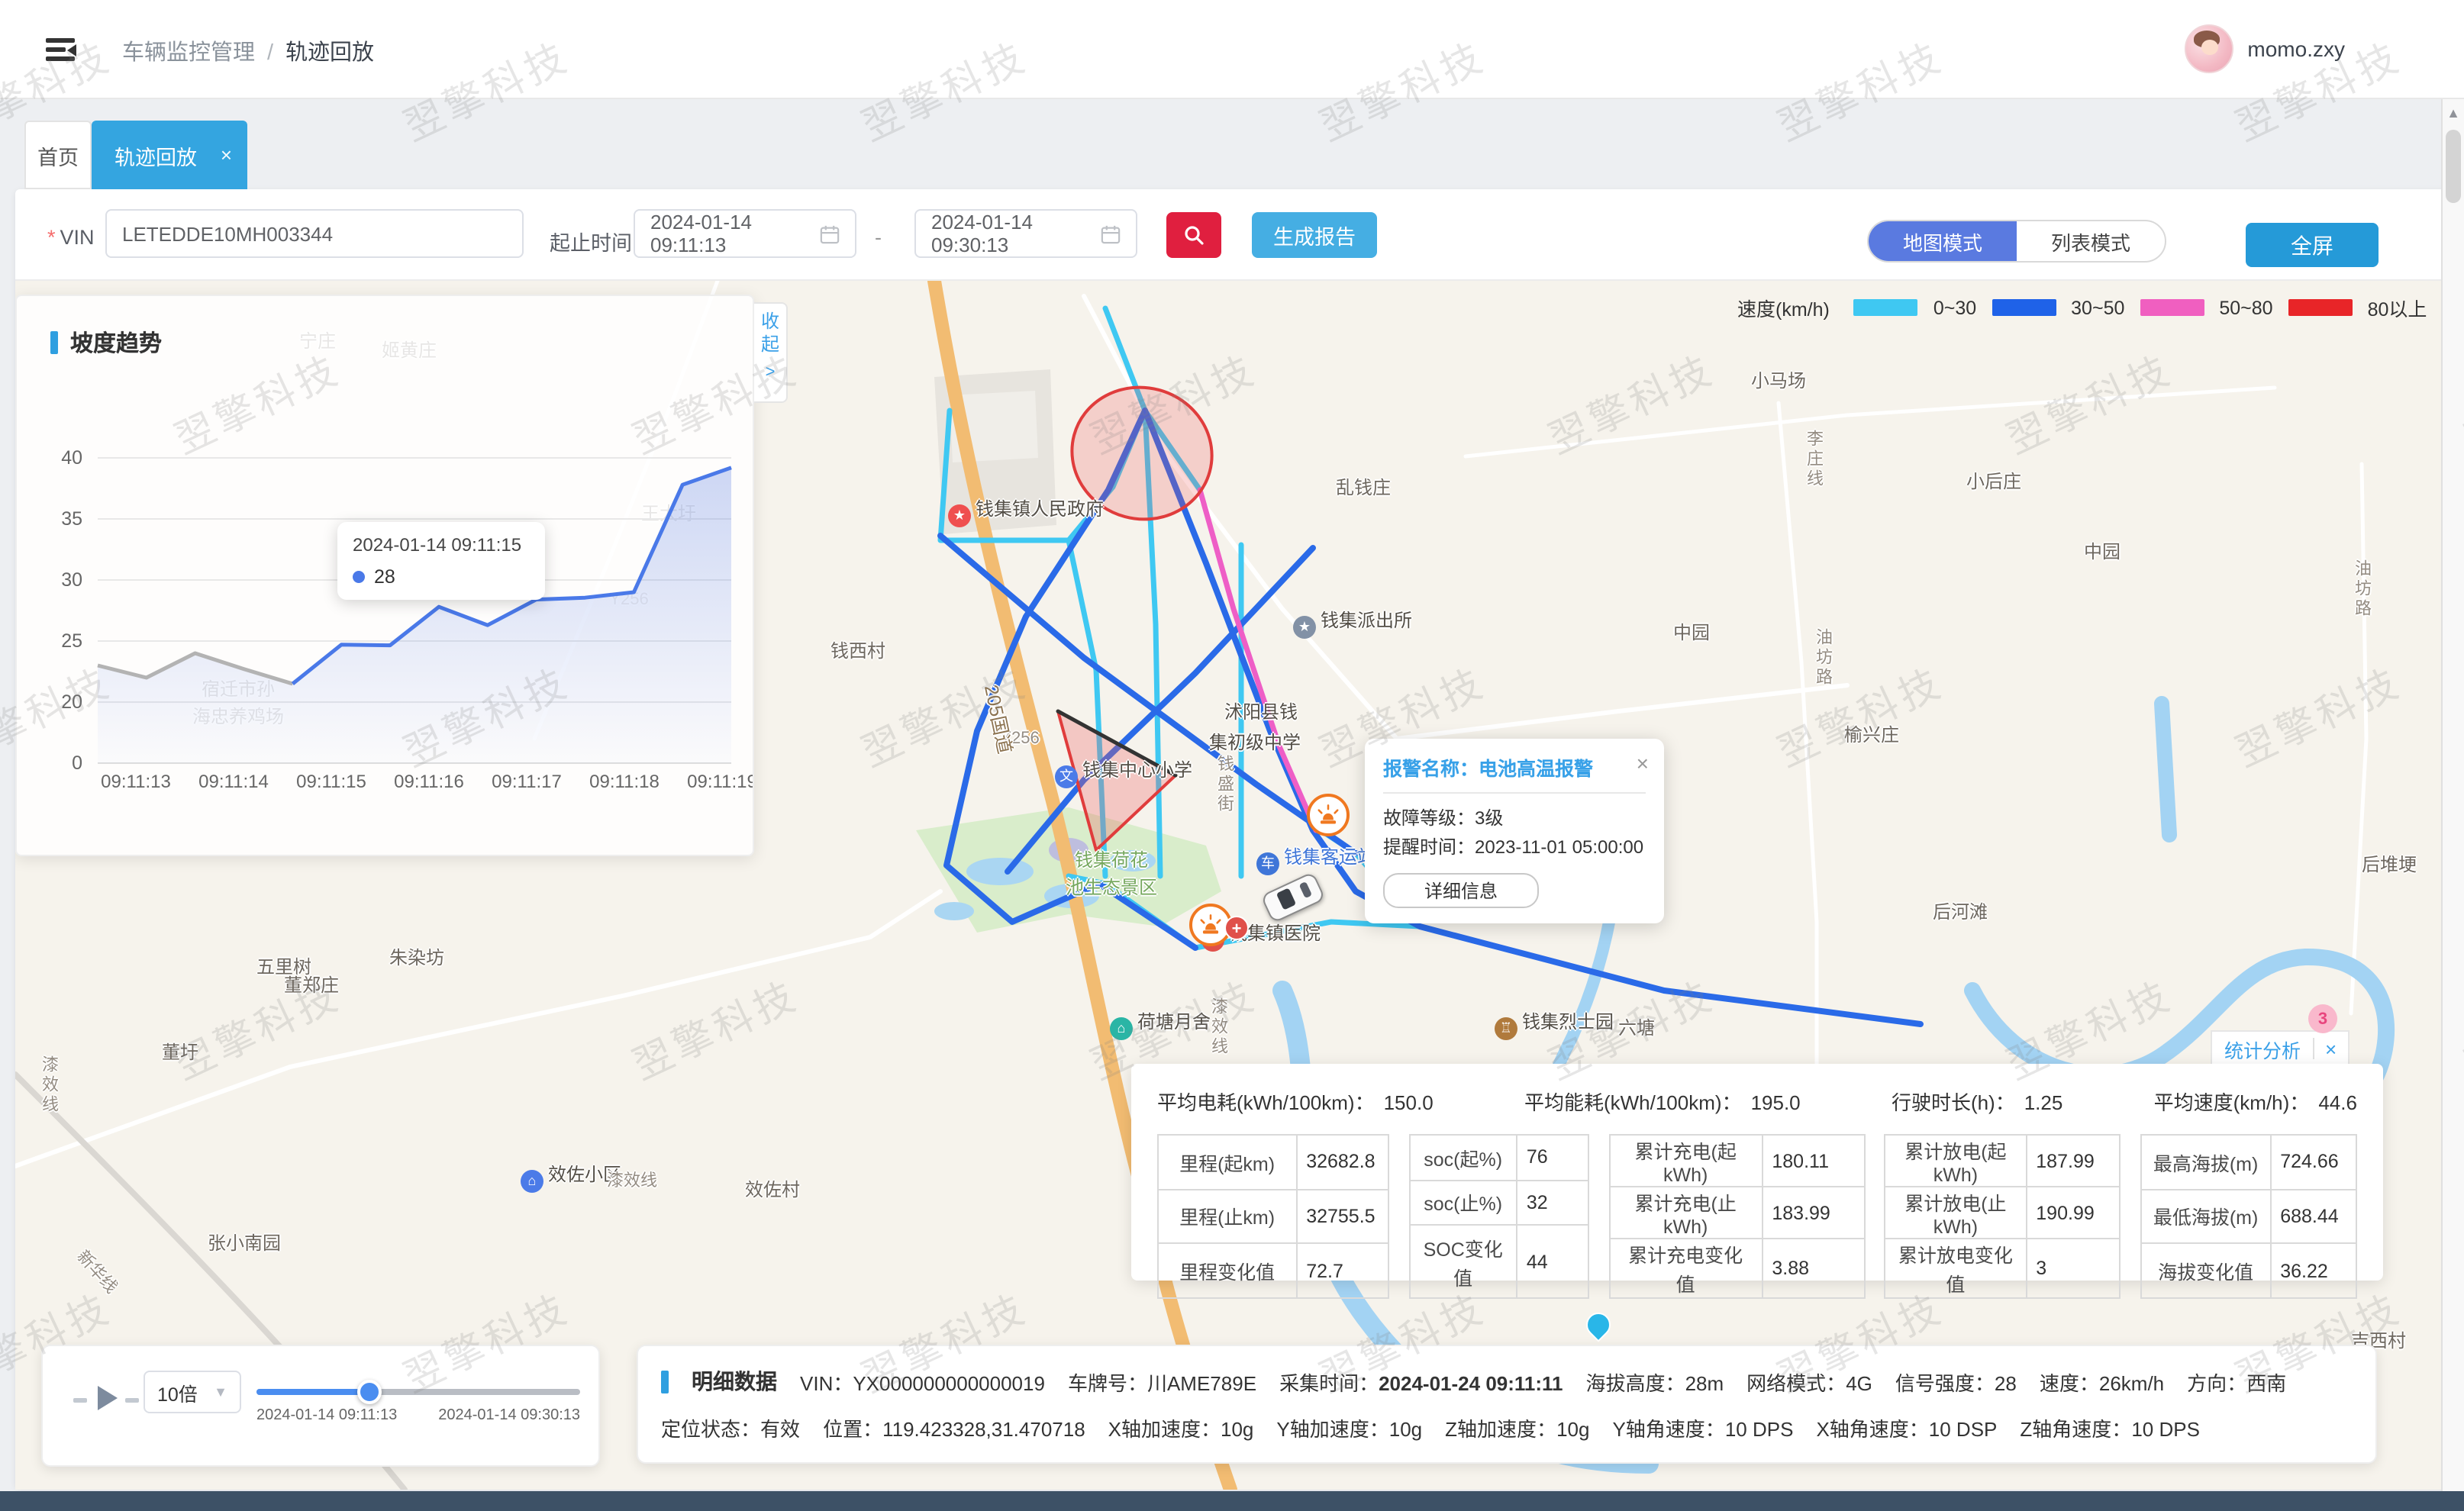  Describe the element at coordinates (1296, 1102) in the screenshot. I see `stat-item: 平均电耗(kWh/100km)： 150.0` at that location.